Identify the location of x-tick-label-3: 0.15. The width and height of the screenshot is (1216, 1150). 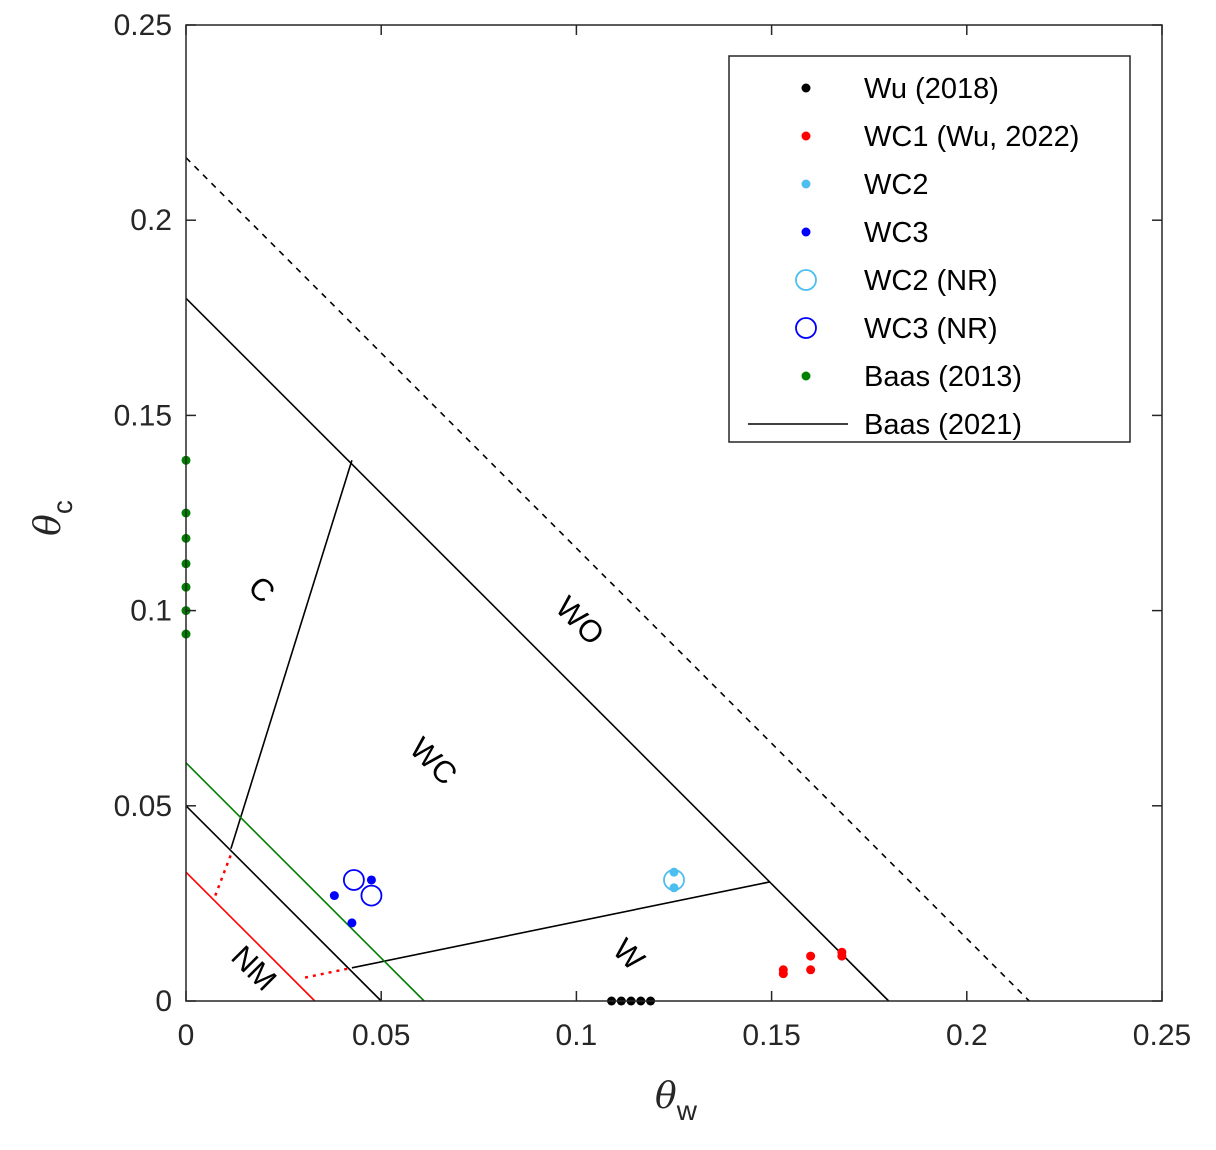
(771, 1035).